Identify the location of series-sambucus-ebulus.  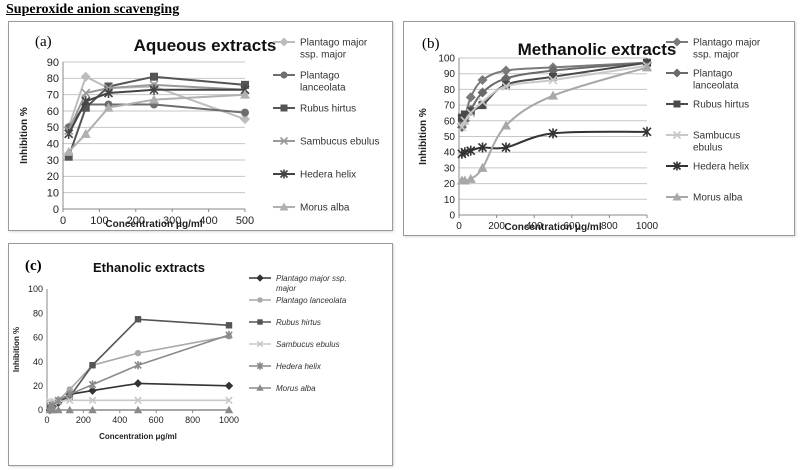
(139, 401).